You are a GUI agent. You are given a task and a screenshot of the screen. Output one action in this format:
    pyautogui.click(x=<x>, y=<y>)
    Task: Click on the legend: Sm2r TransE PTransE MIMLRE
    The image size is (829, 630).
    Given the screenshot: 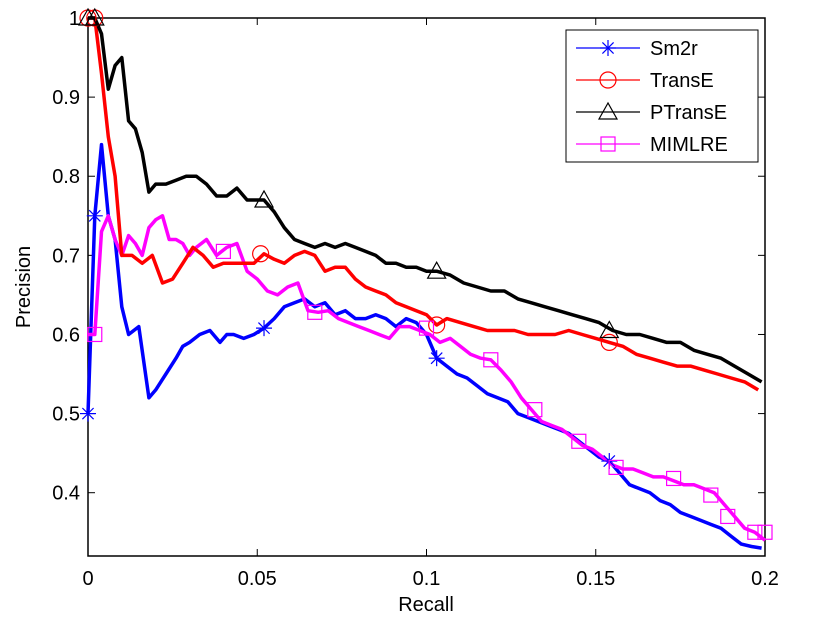 What is the action you would take?
    pyautogui.click(x=662, y=96)
    